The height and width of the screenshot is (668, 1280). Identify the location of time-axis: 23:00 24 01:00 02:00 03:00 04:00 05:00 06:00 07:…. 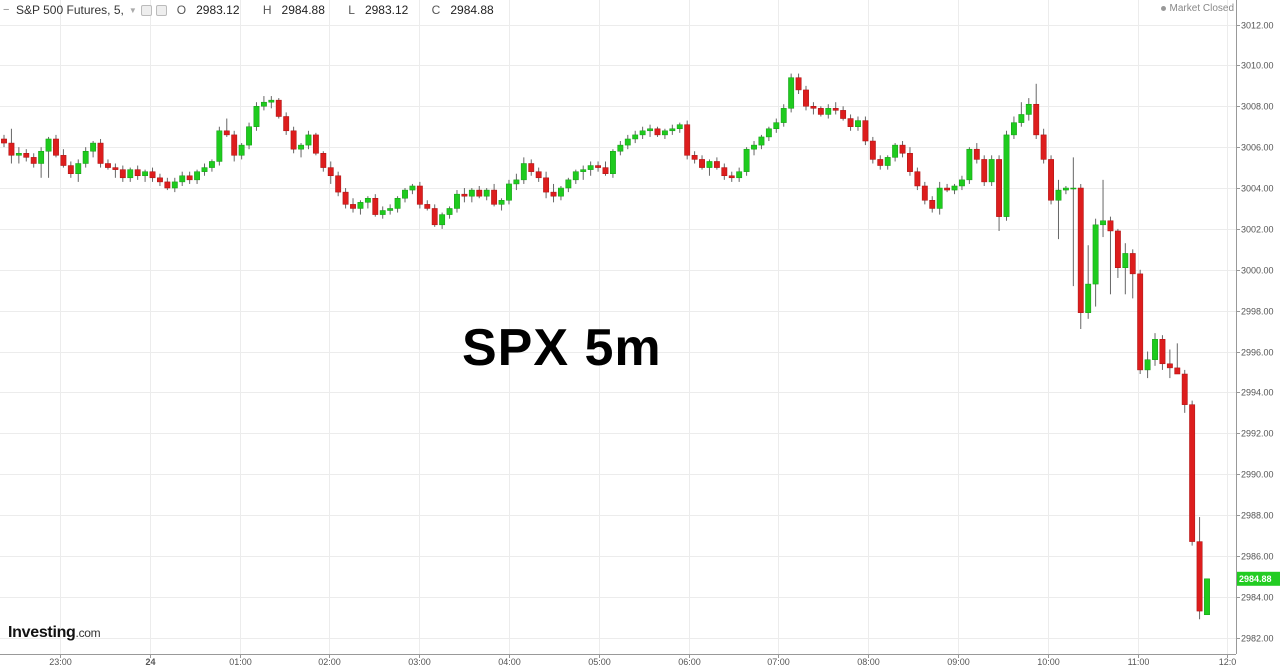
(618, 660).